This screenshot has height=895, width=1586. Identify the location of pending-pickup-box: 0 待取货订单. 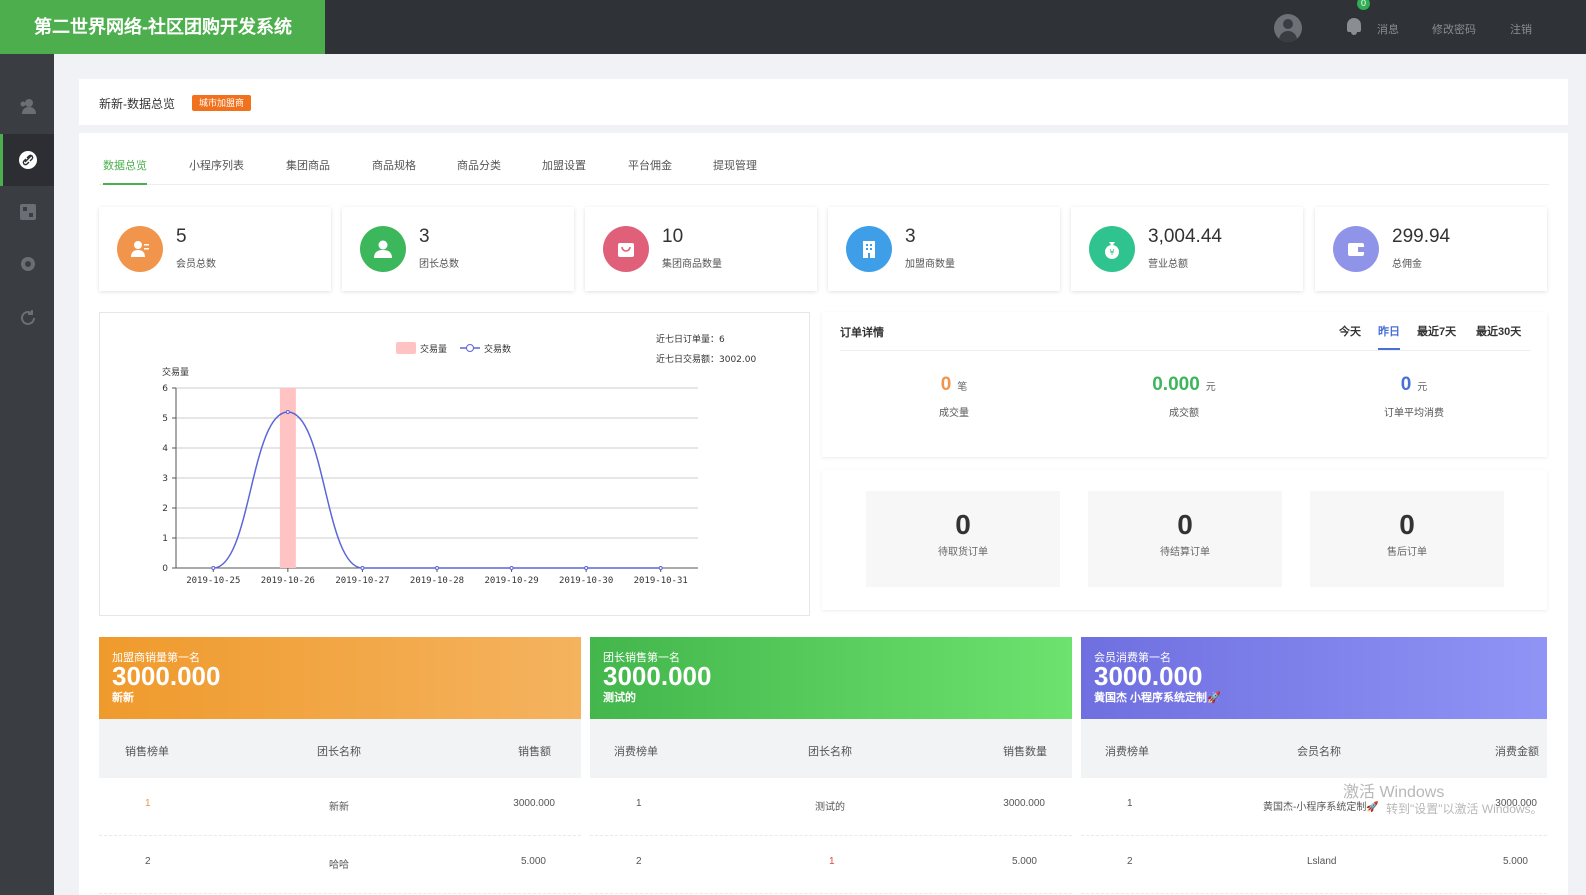
(963, 539).